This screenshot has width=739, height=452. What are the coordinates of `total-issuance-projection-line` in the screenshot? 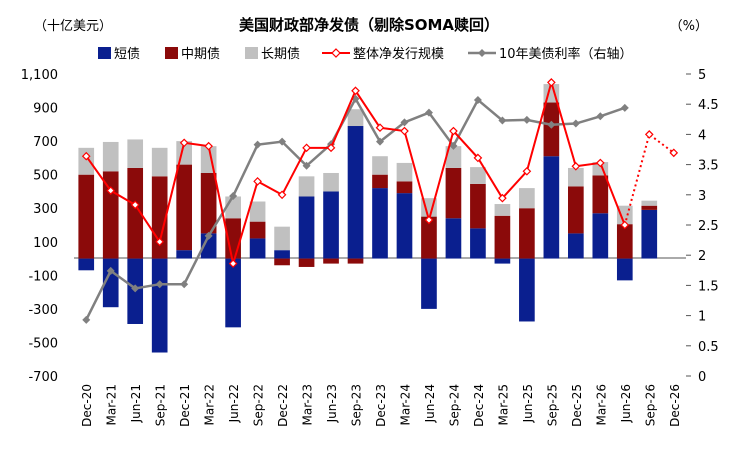 It's located at (649, 179).